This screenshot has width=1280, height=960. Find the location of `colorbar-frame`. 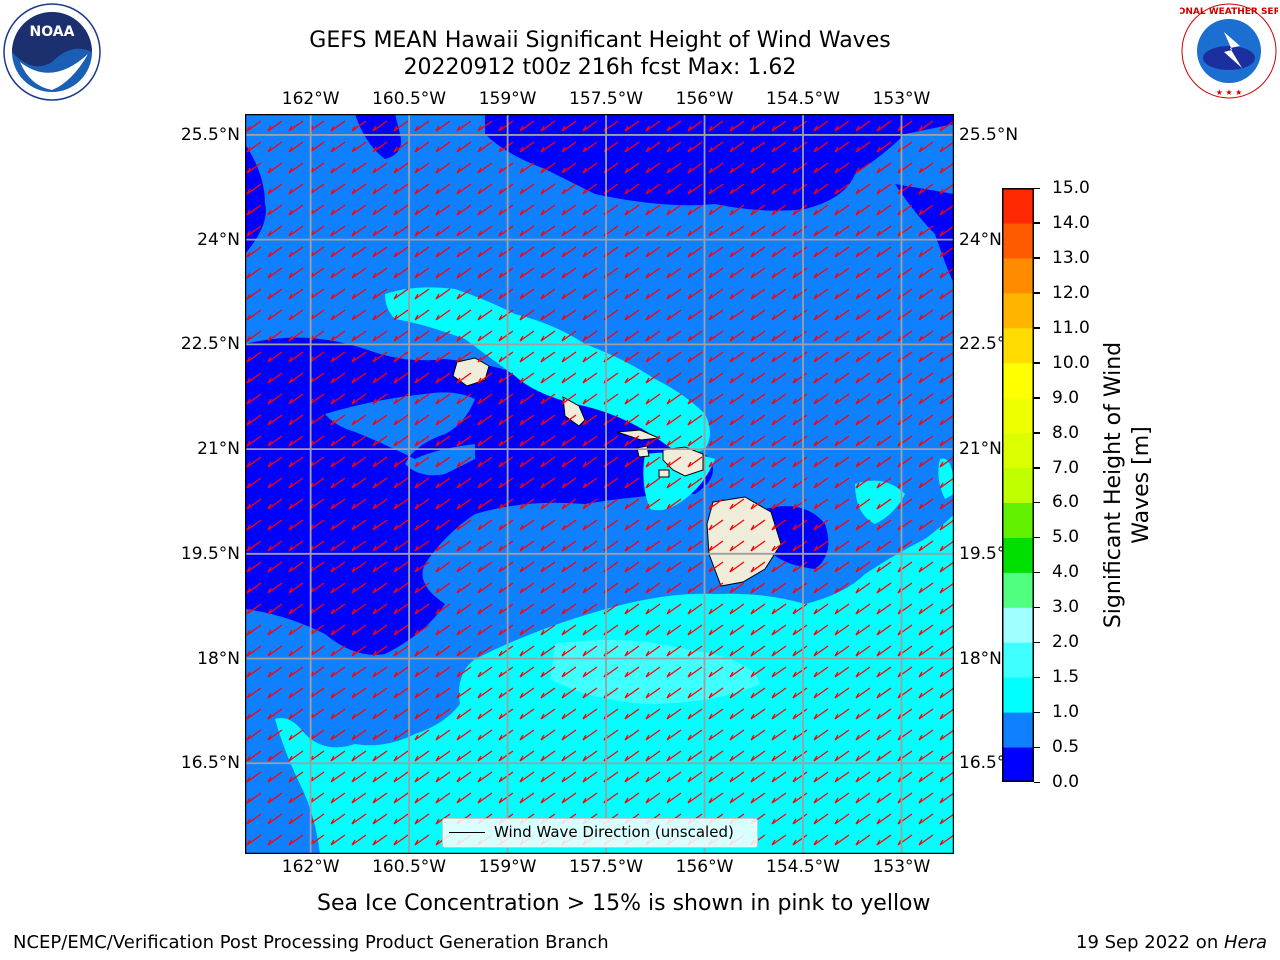

colorbar-frame is located at coordinates (1018, 485).